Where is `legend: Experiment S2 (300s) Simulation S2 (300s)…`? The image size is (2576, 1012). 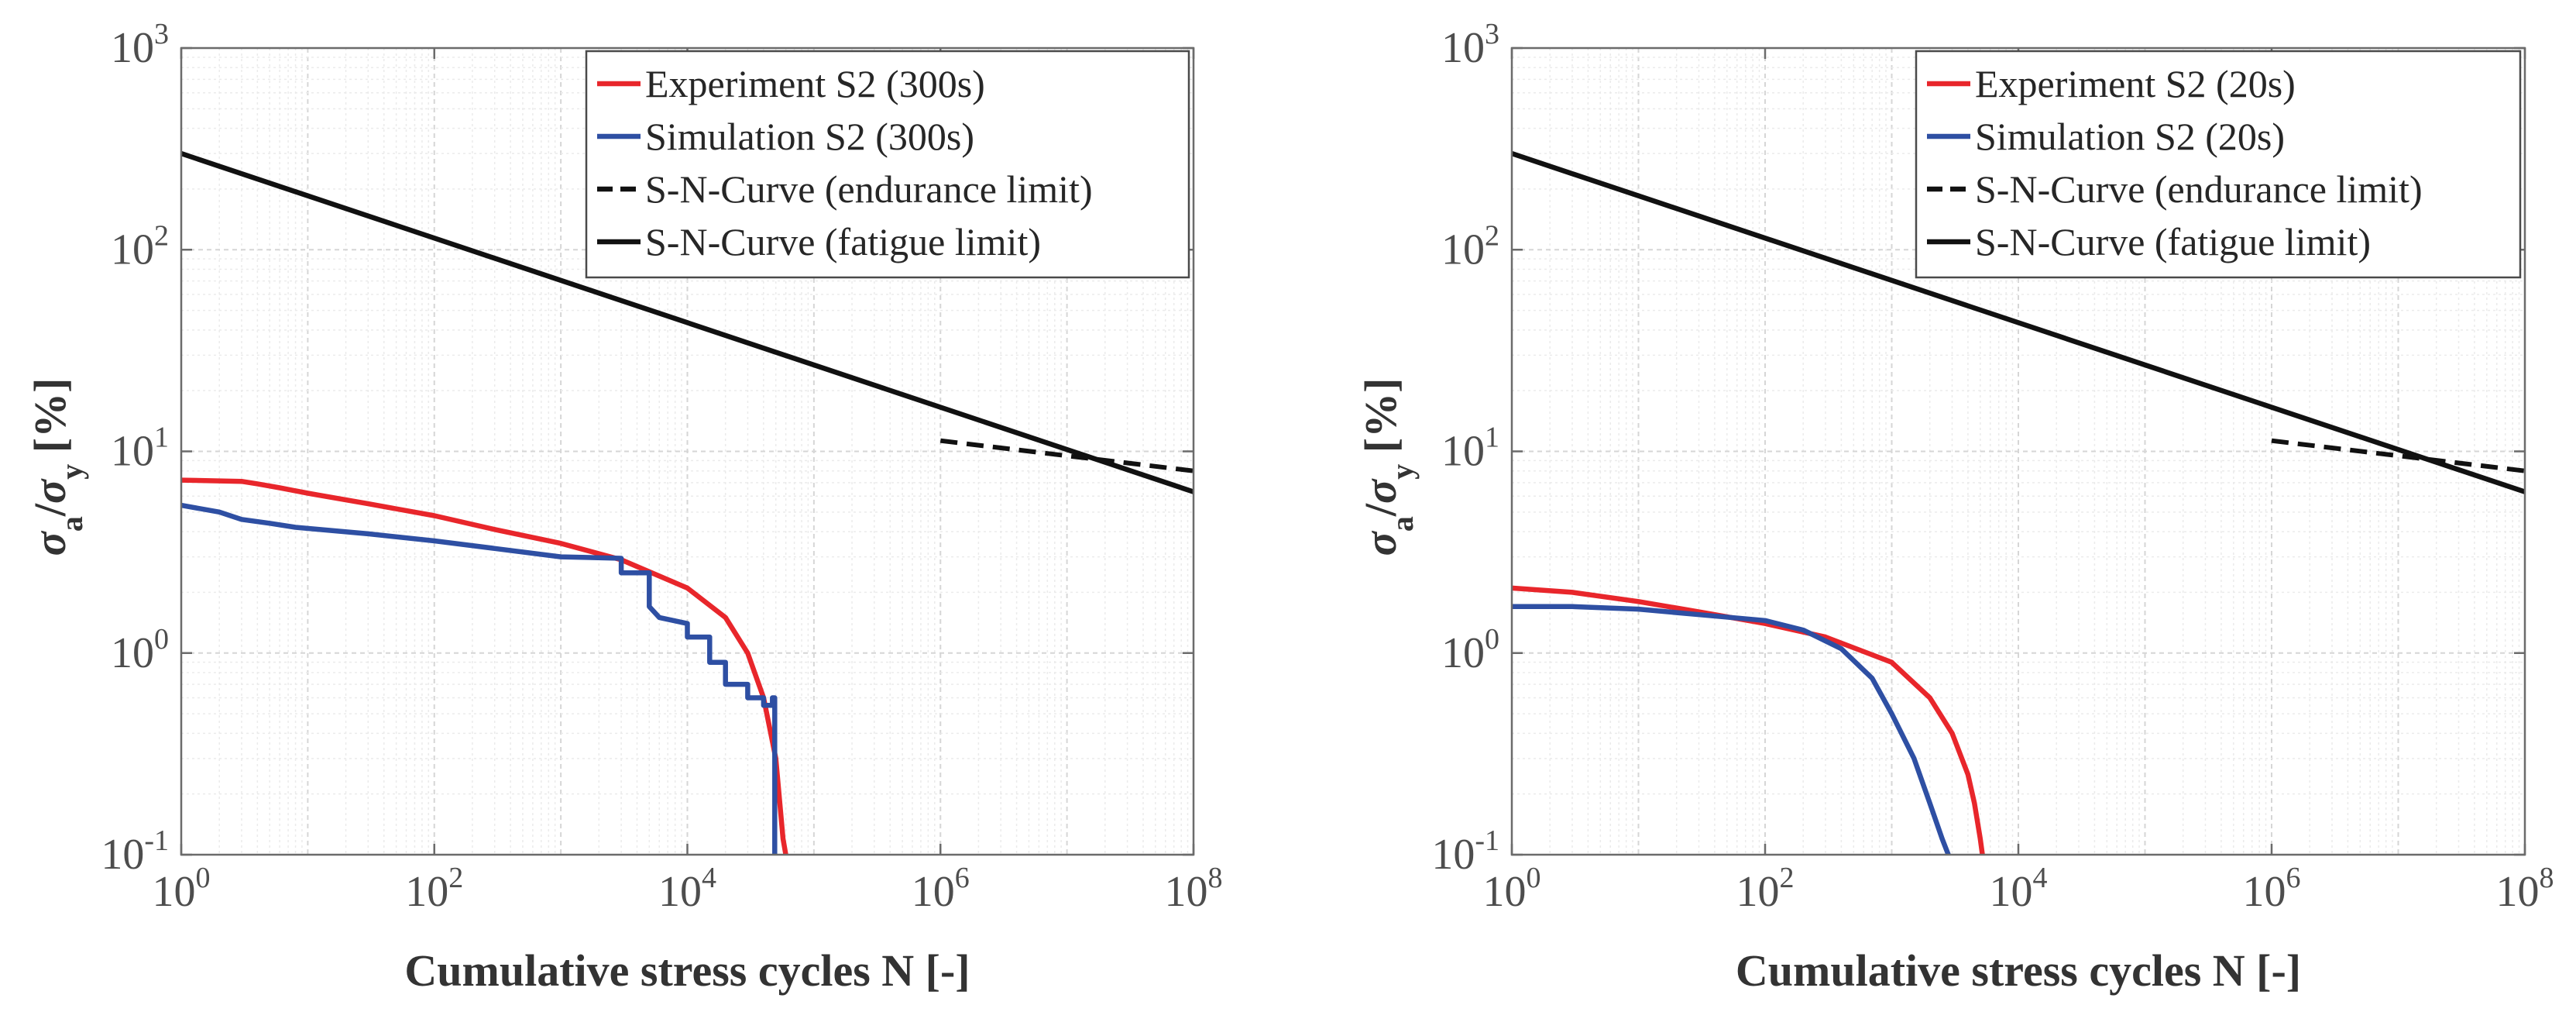
legend: Experiment S2 (300s) Simulation S2 (300s)… is located at coordinates (887, 164).